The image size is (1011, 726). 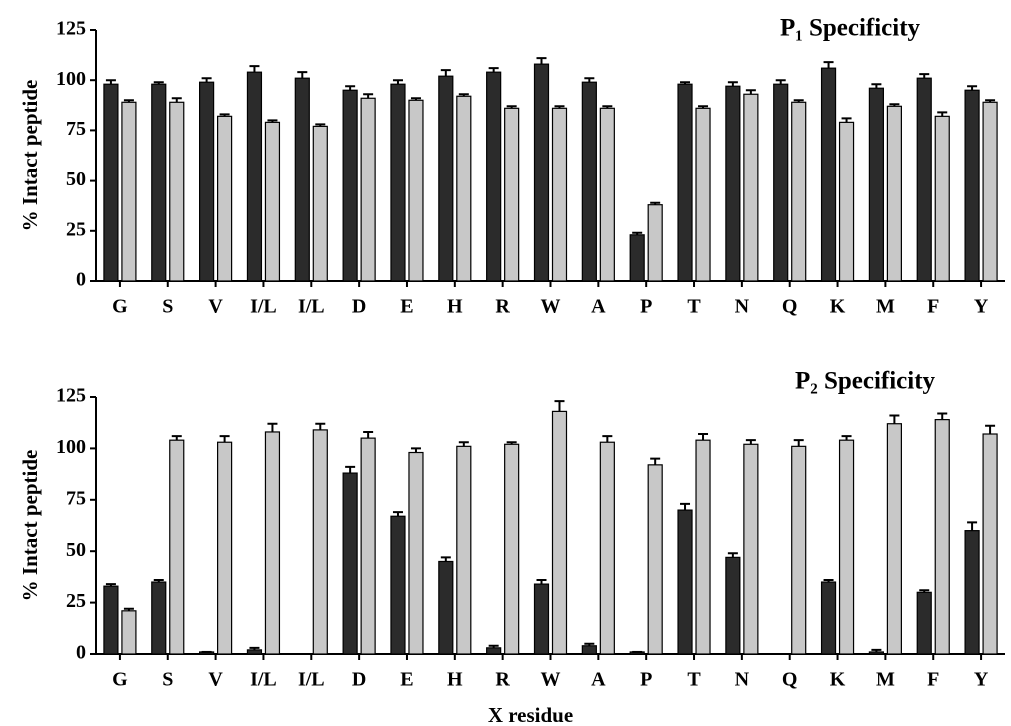 I want to click on x-axis-label: X residue, so click(x=530, y=714).